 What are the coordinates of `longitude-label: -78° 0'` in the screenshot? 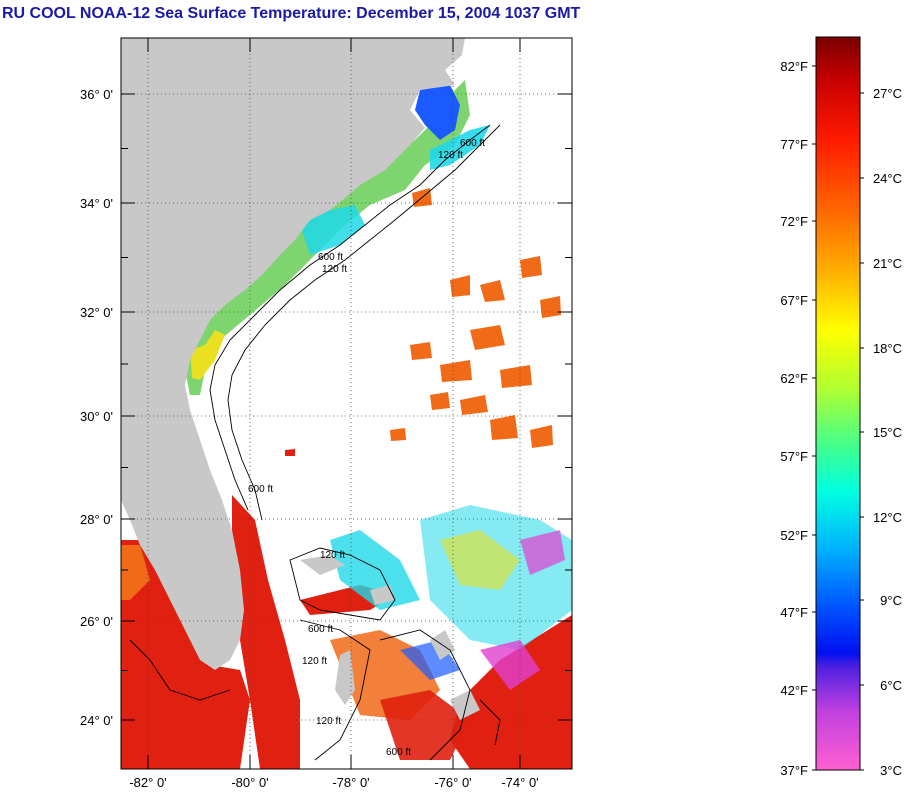 It's located at (350, 782).